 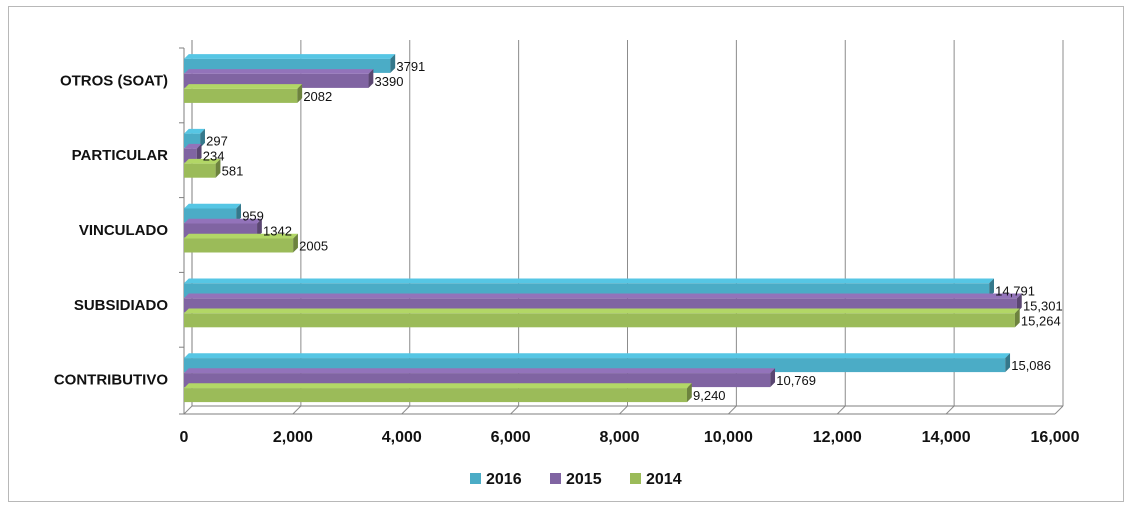 I want to click on category-label: OTROS (SOAT), so click(x=114, y=80).